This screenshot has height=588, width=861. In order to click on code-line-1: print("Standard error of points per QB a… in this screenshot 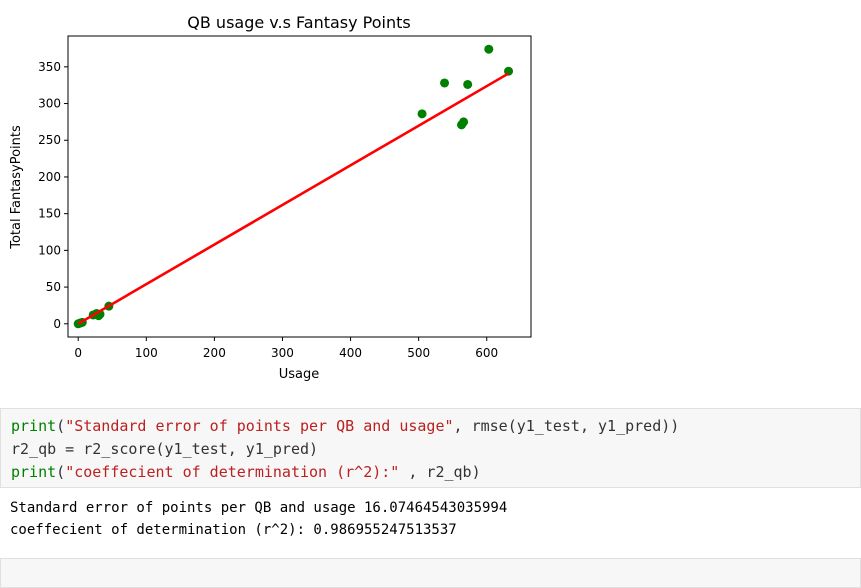, I will do `click(345, 426)`.